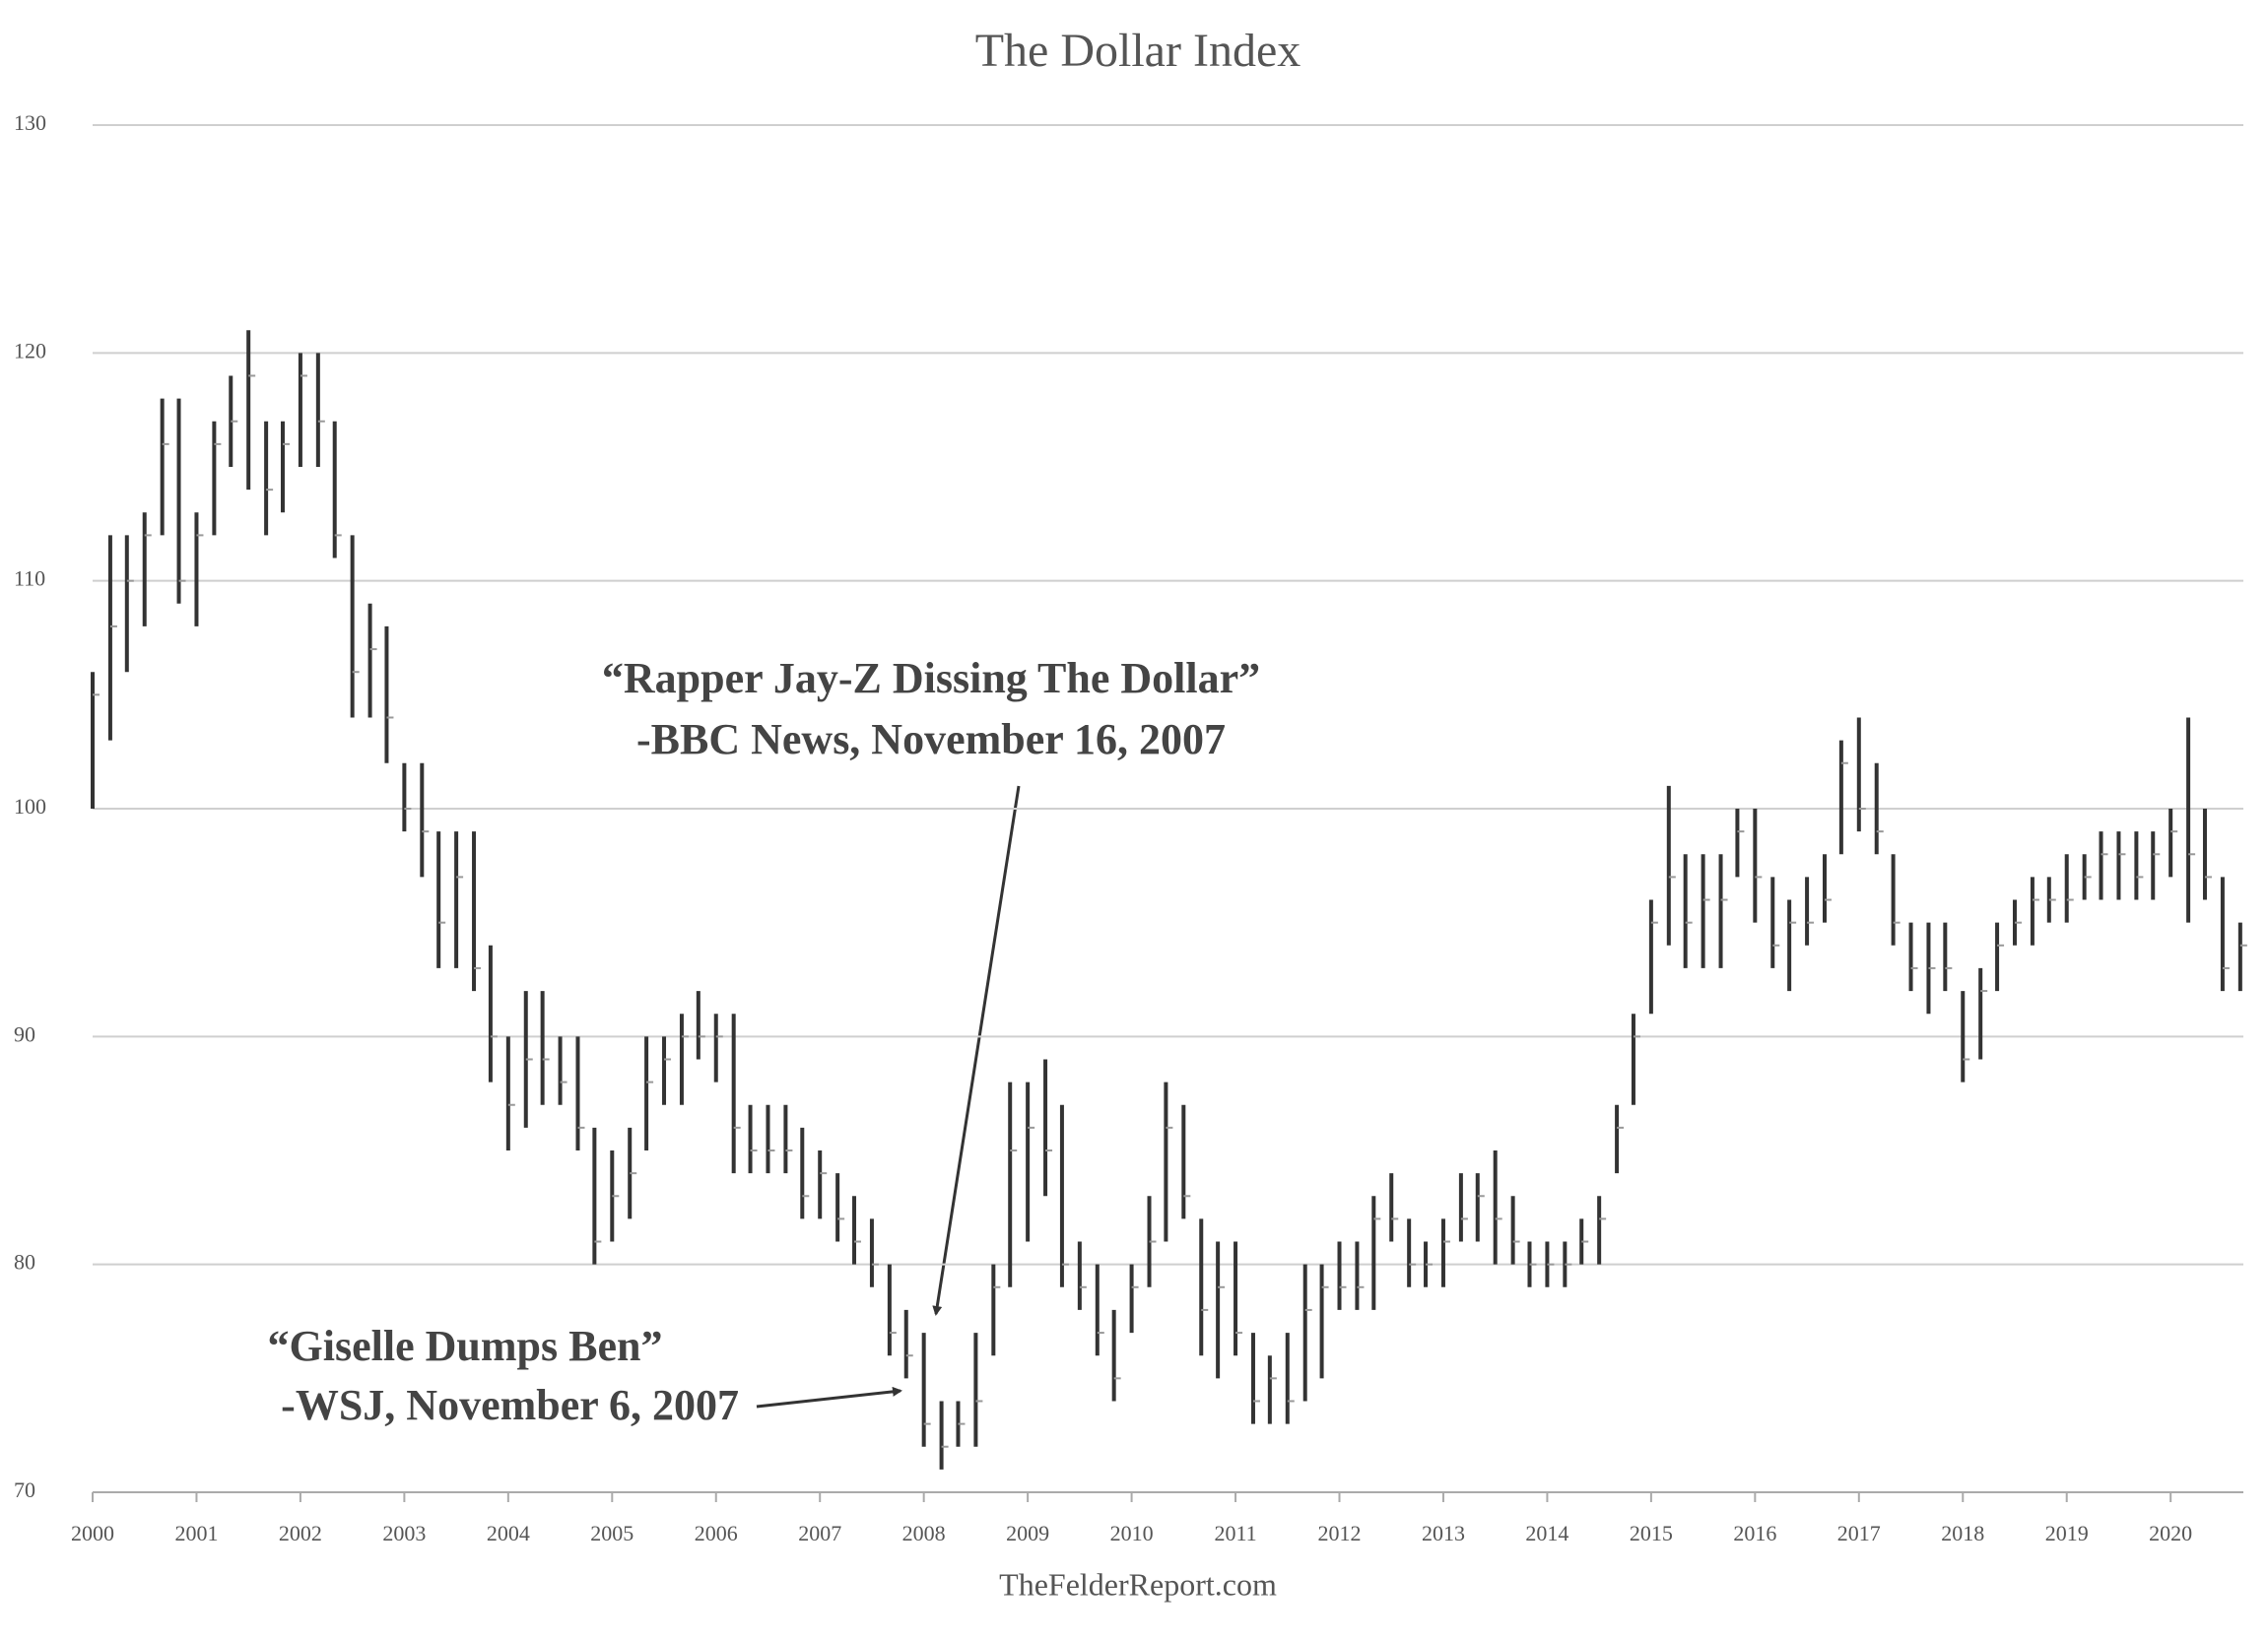  I want to click on y-tick-label: 80, so click(24, 1262).